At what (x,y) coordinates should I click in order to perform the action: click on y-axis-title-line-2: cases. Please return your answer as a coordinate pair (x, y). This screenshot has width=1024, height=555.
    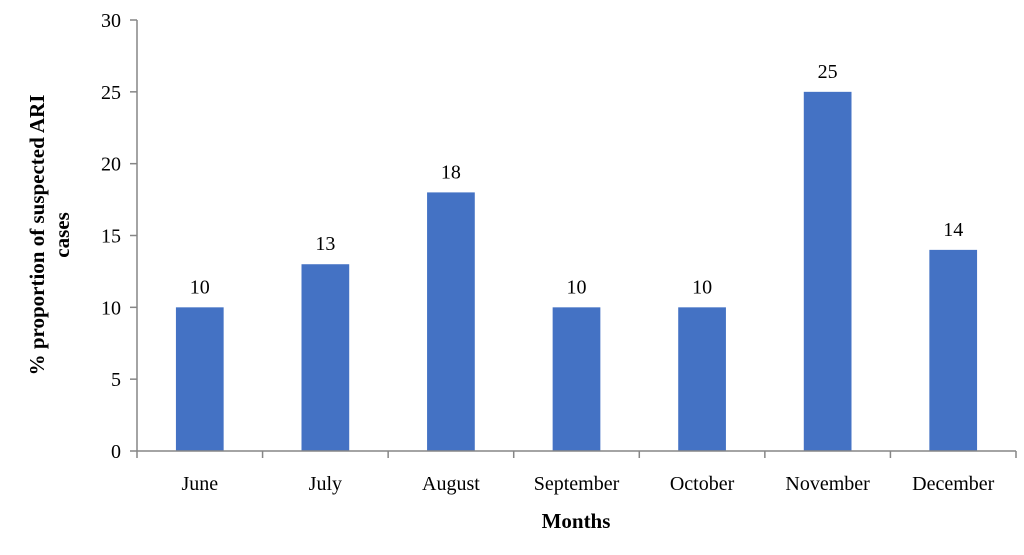
    Looking at the image, I should click on (62, 235).